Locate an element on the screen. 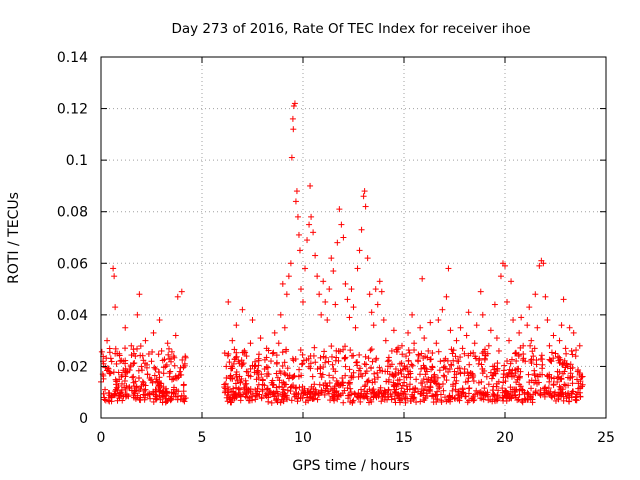 Image resolution: width=640 pixels, height=480 pixels. y-tick-label-0: 0 is located at coordinates (83, 419).